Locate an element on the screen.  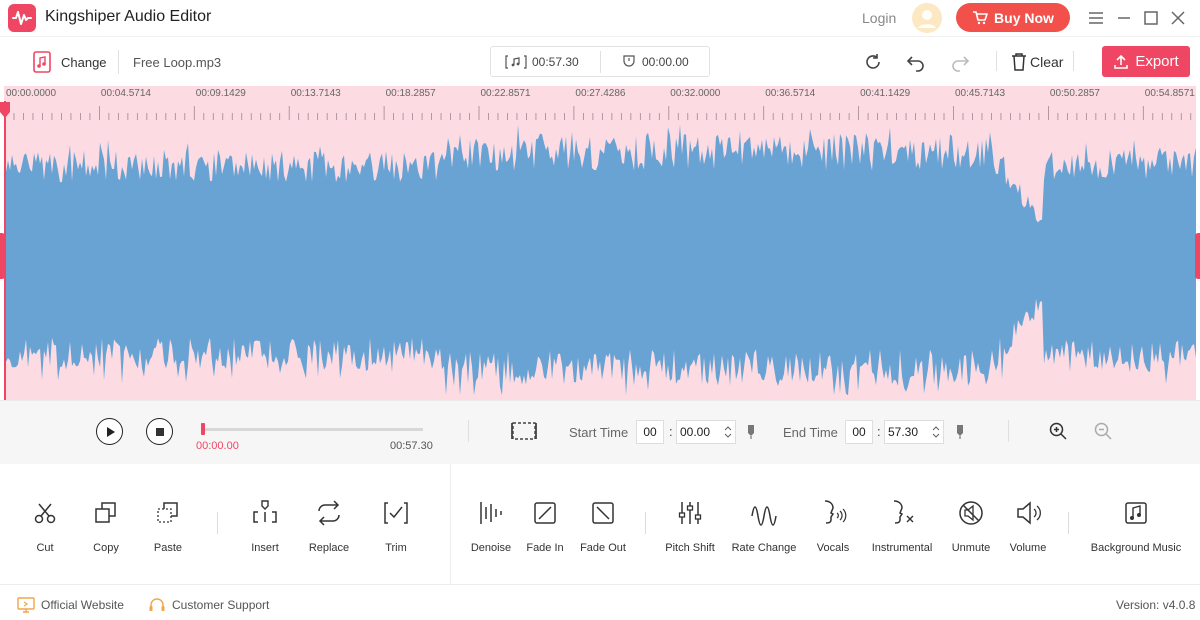
denoise-label: Denoise is located at coordinates (491, 548).